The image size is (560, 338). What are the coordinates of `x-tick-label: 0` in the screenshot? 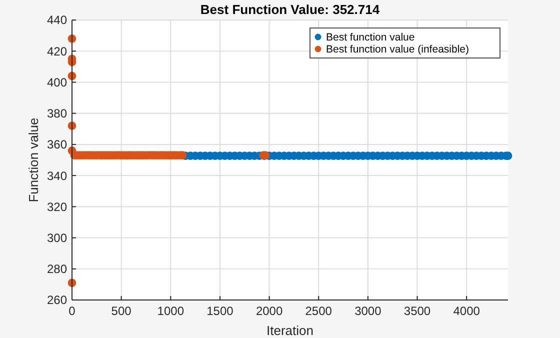 It's located at (72, 311).